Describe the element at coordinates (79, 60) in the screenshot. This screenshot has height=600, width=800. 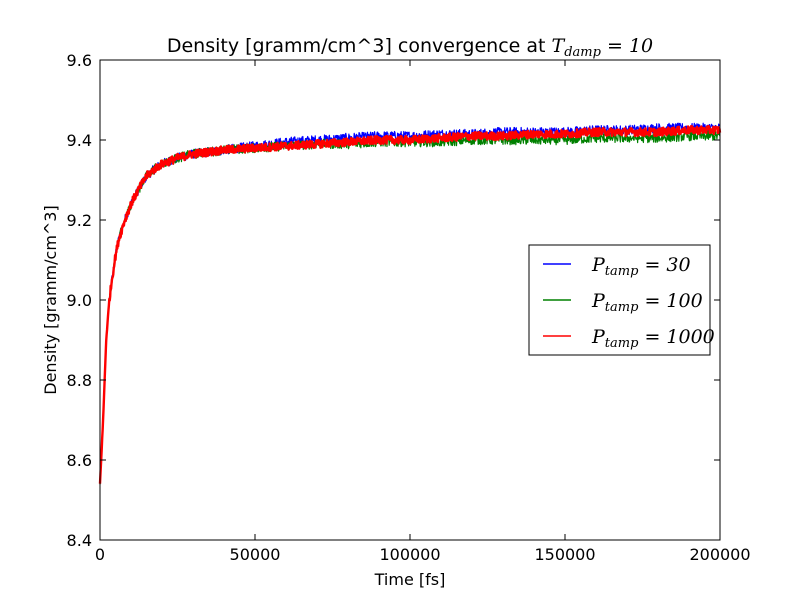
I see `y-tick-label: 9.6` at that location.